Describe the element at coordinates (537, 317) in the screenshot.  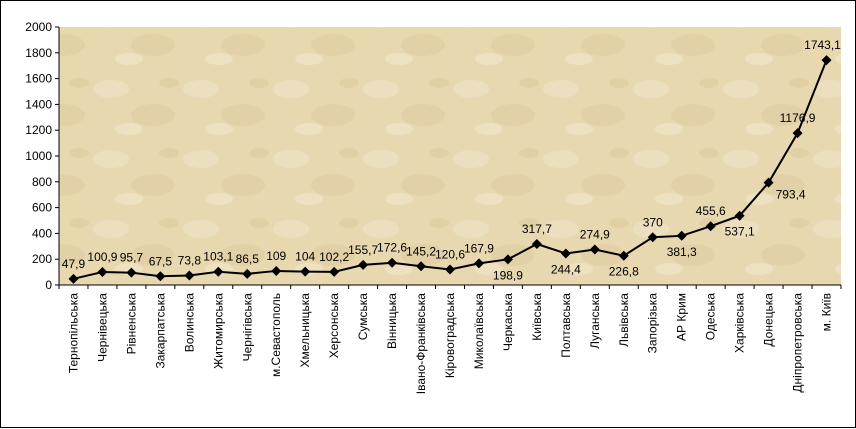
I see `x-category-label: Київська` at that location.